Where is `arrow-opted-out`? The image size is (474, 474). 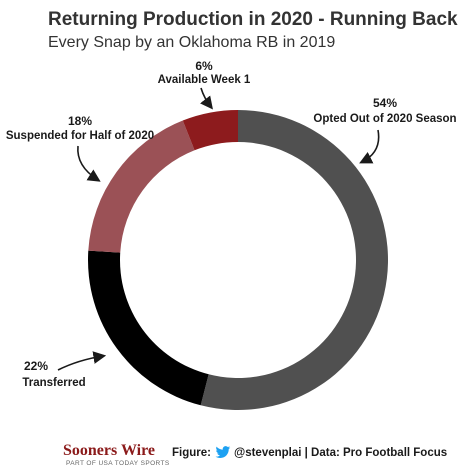
arrow-opted-out is located at coordinates (369, 146).